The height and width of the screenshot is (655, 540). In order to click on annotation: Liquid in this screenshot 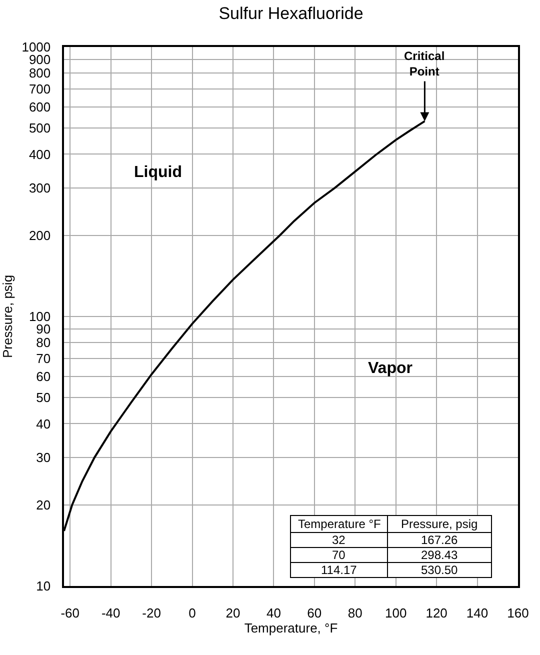, I will do `click(158, 172)`.